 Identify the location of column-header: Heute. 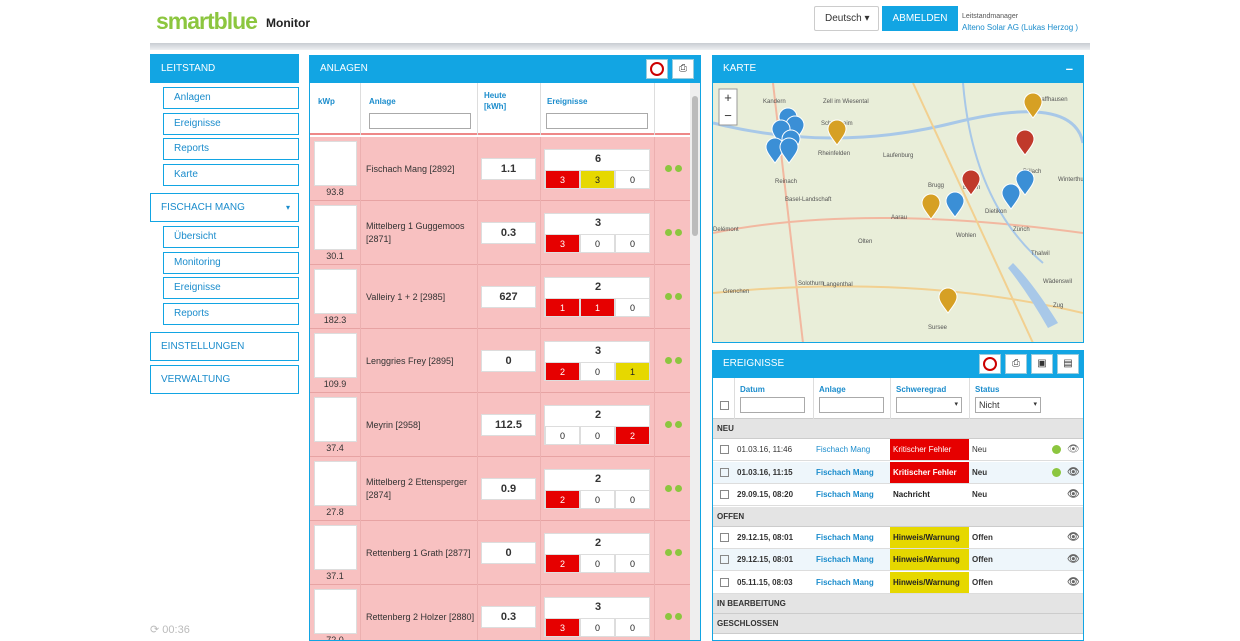
(495, 95).